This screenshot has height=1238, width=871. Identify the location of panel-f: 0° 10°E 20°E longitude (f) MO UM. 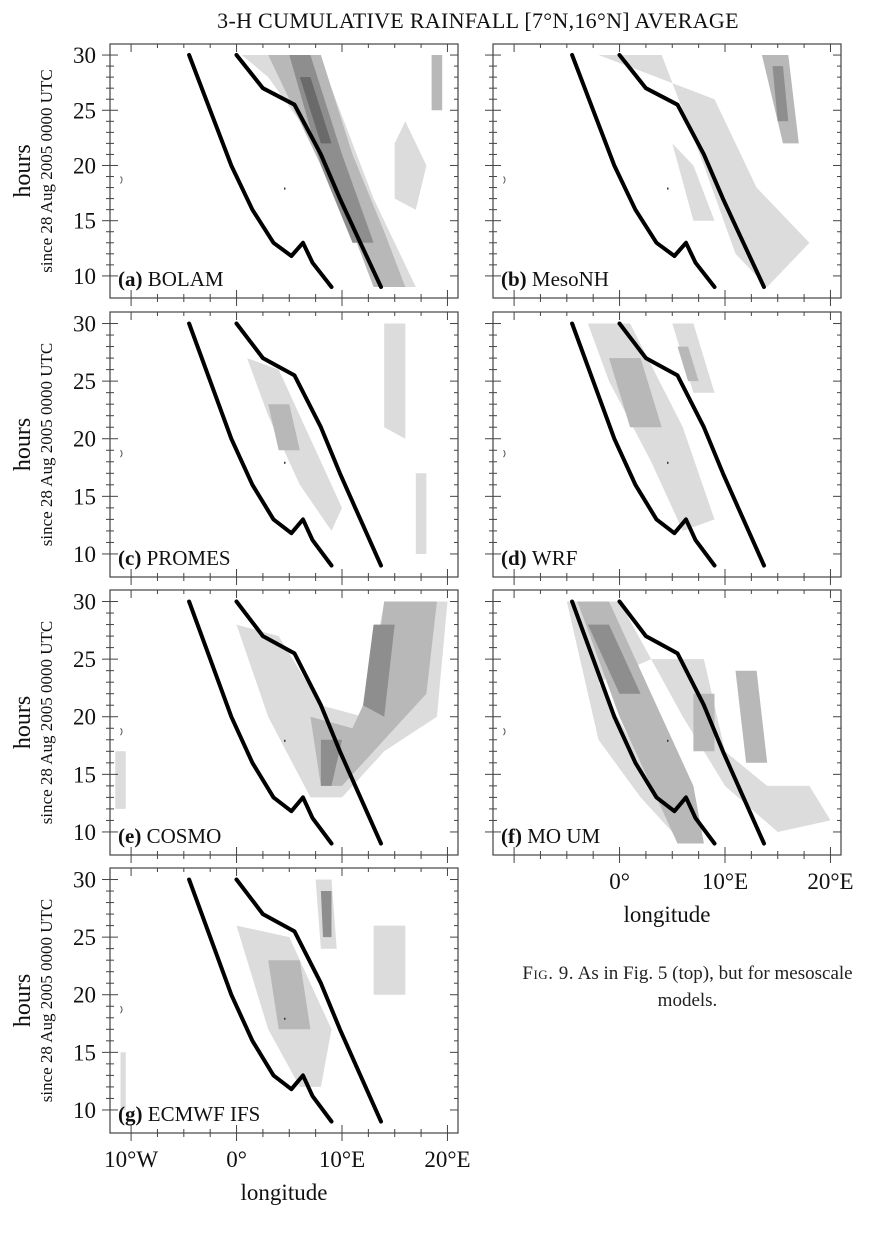
(669, 758).